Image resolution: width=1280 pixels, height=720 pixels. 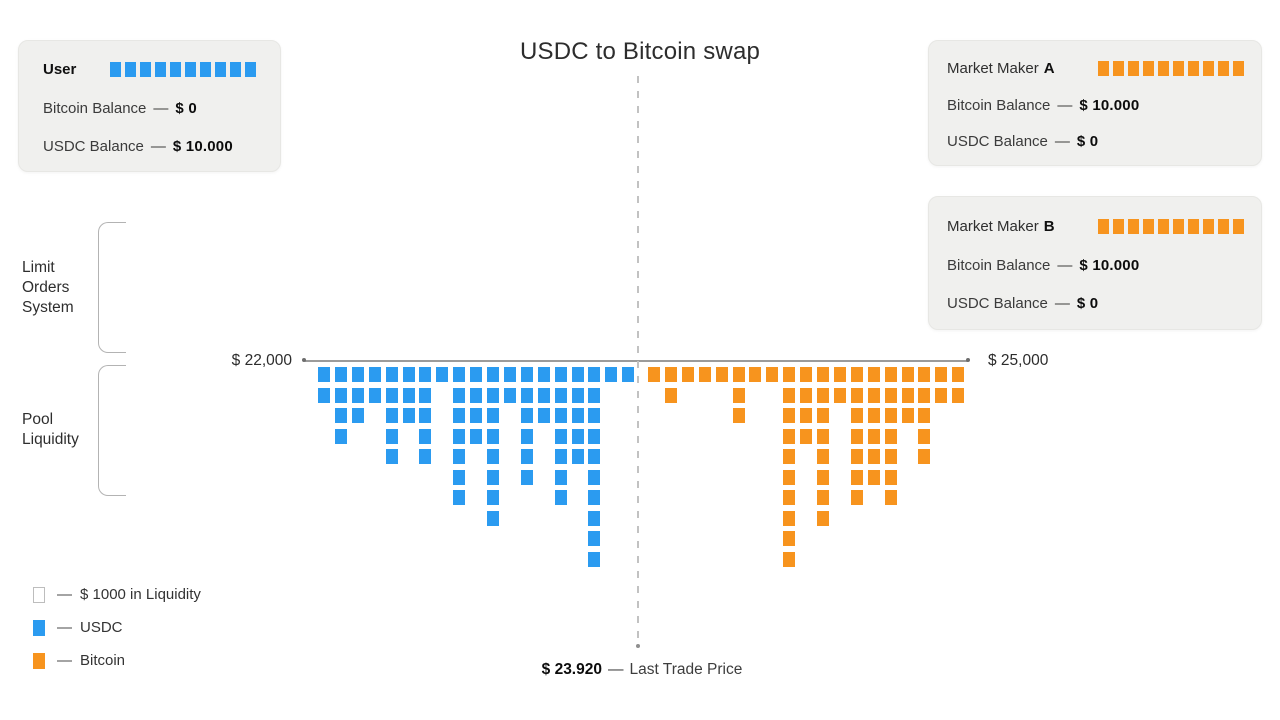 I want to click on legend-label: USDC, so click(x=101, y=627).